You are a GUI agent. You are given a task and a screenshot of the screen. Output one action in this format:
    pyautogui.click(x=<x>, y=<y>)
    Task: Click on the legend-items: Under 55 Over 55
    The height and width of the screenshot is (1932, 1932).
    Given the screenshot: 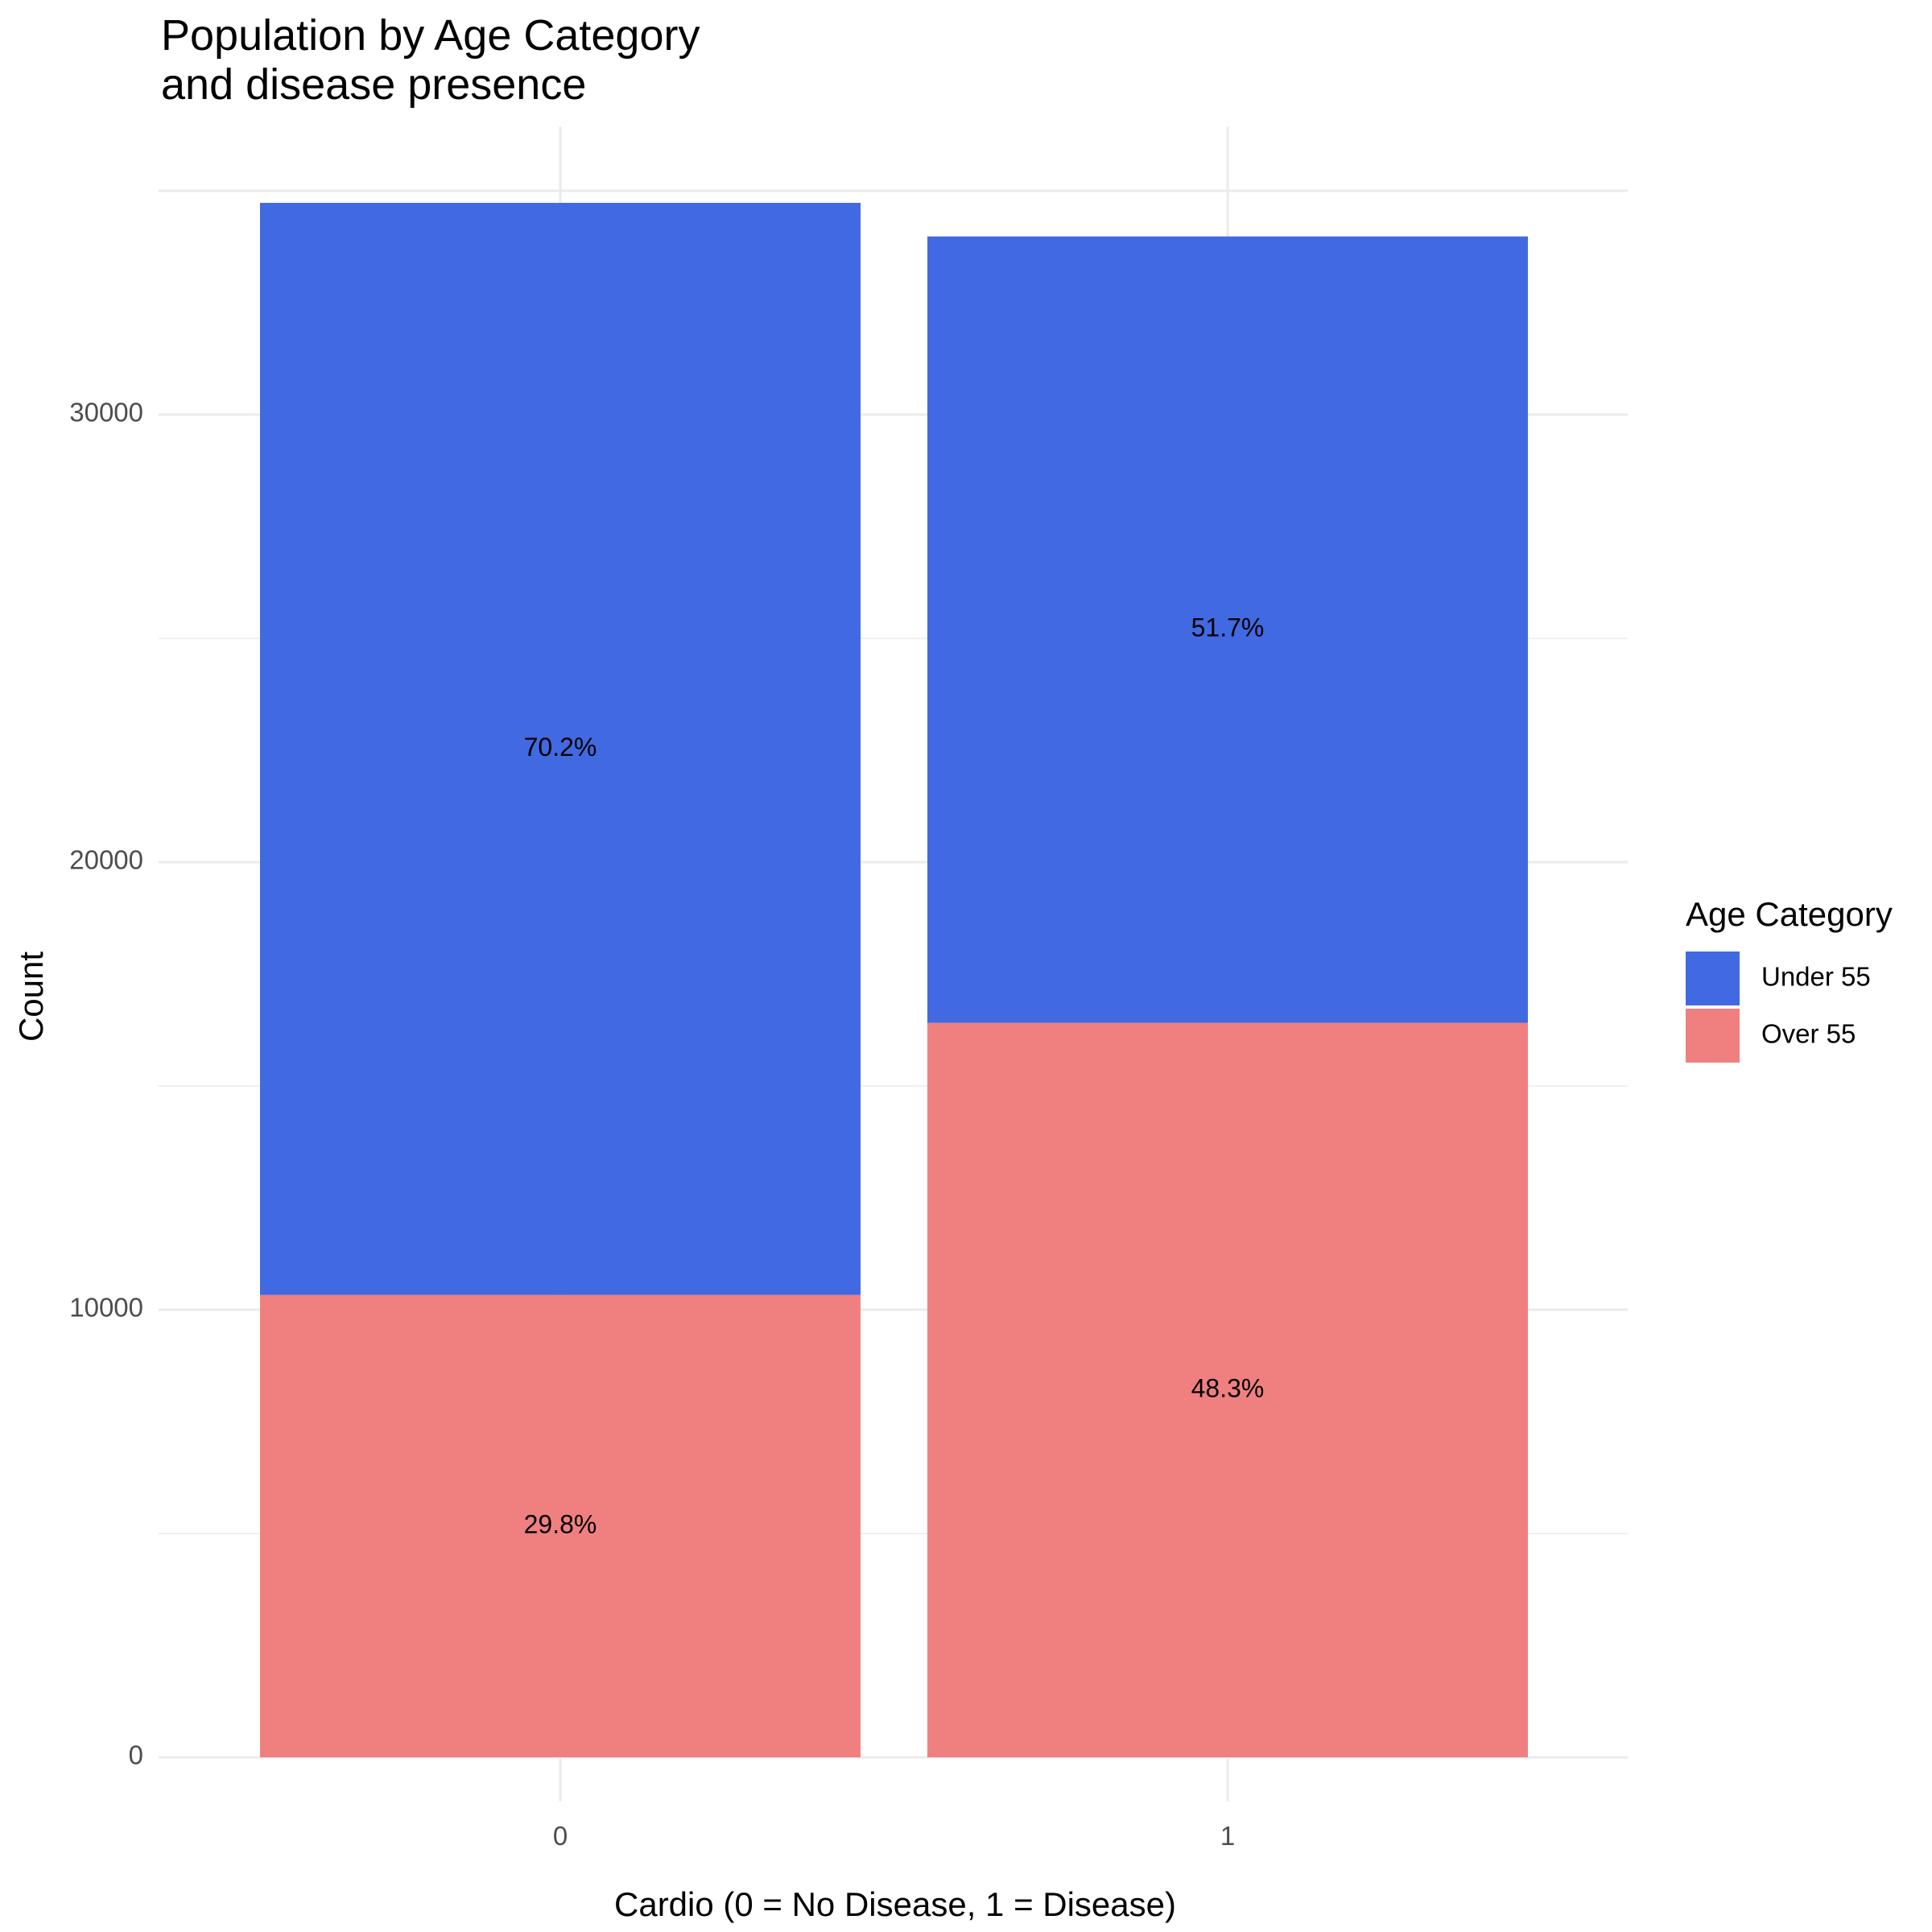 What is the action you would take?
    pyautogui.click(x=1778, y=1007)
    